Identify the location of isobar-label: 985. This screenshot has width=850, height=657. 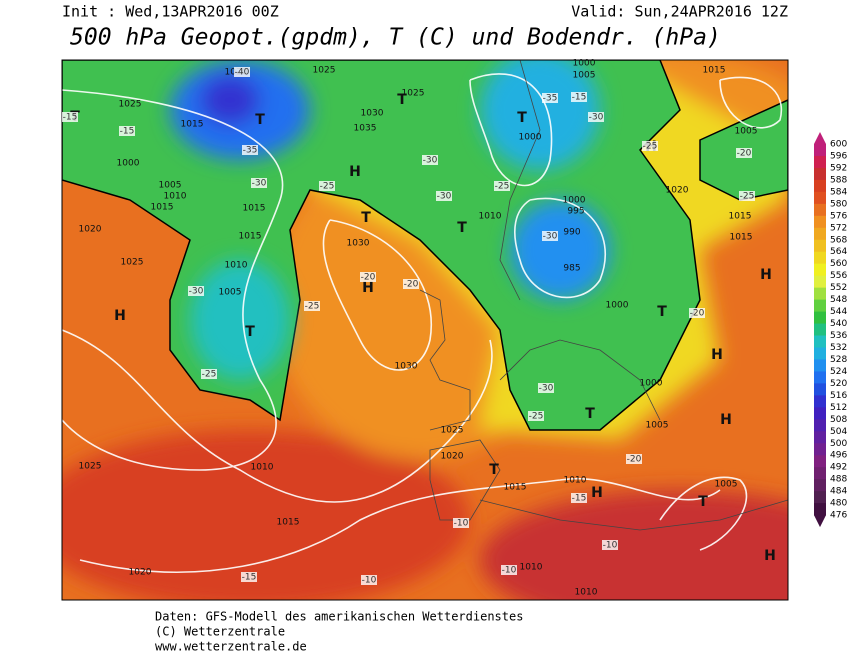
(571, 269).